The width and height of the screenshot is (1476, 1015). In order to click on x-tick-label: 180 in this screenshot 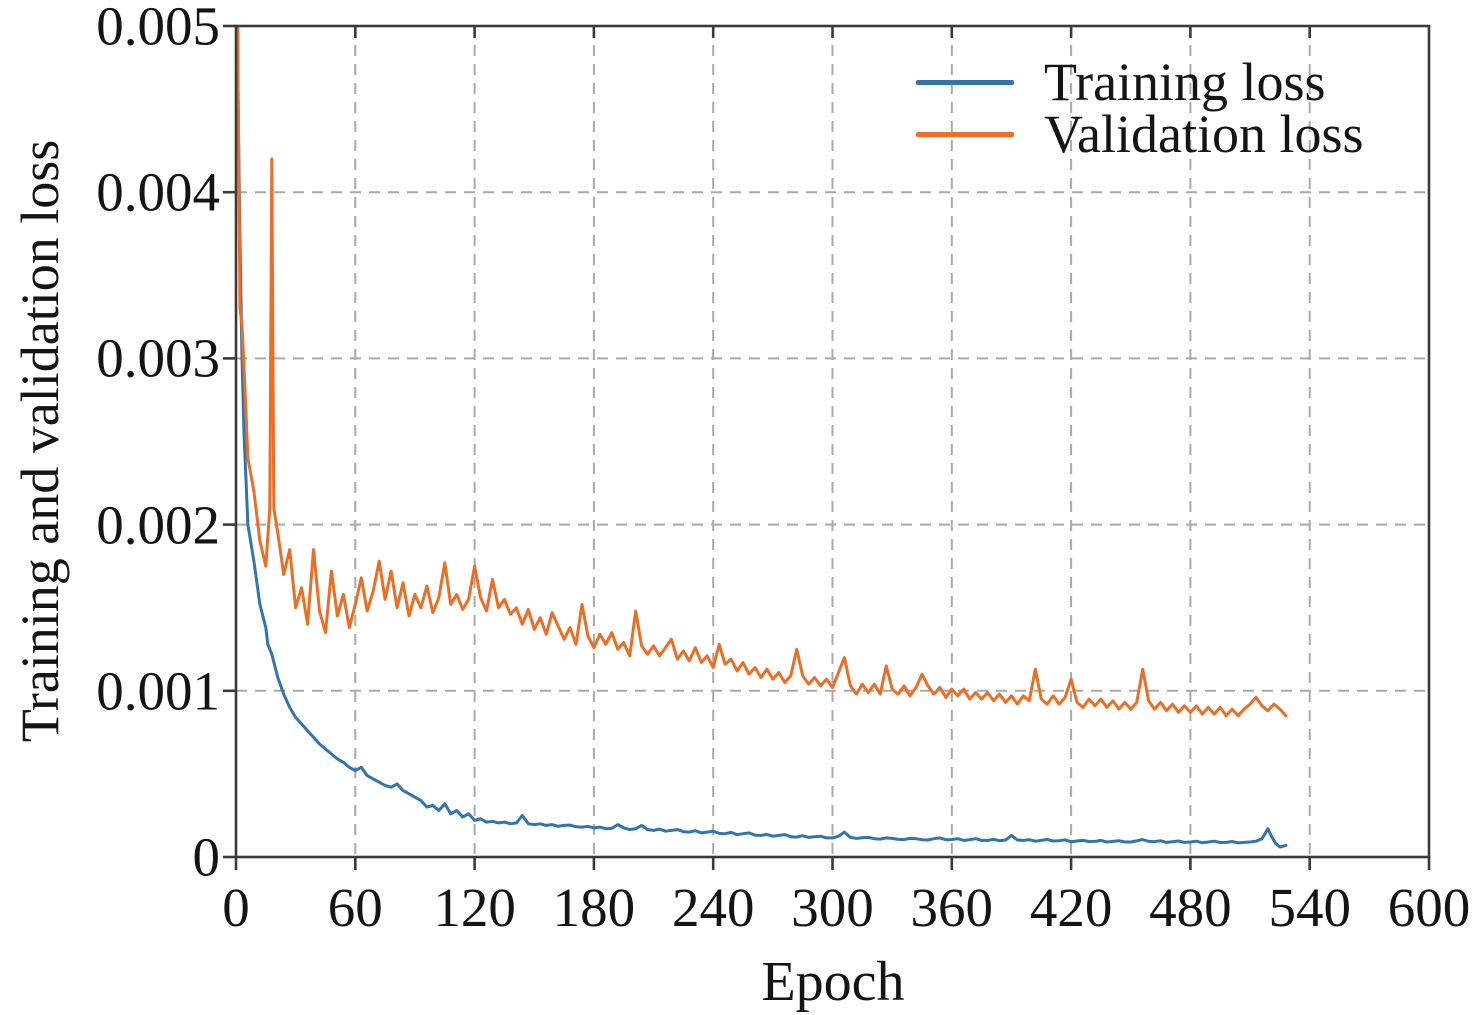, I will do `click(594, 907)`.